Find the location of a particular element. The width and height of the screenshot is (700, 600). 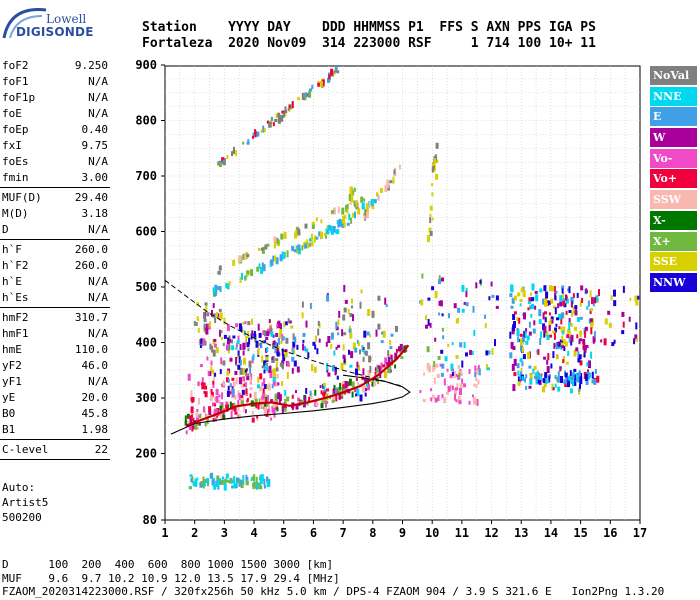

x-tick-label: 8 is located at coordinates (372, 533).